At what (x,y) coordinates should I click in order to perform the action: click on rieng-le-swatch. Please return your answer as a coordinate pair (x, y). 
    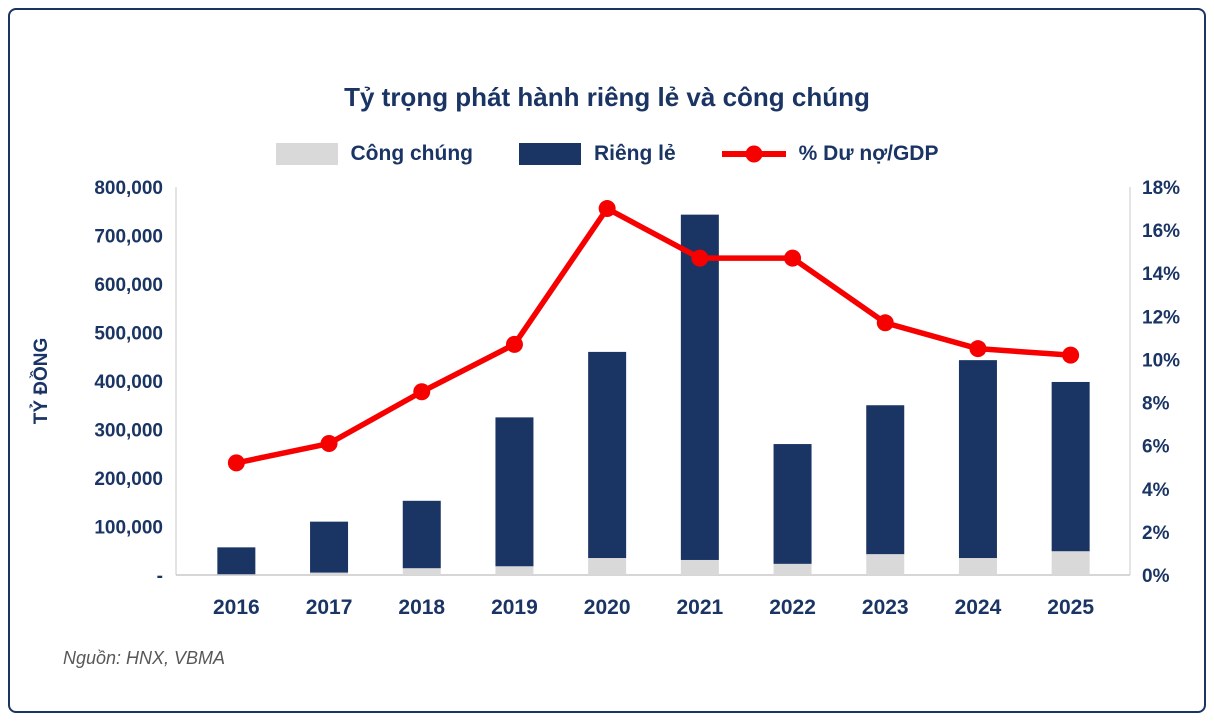
    Looking at the image, I should click on (549, 154).